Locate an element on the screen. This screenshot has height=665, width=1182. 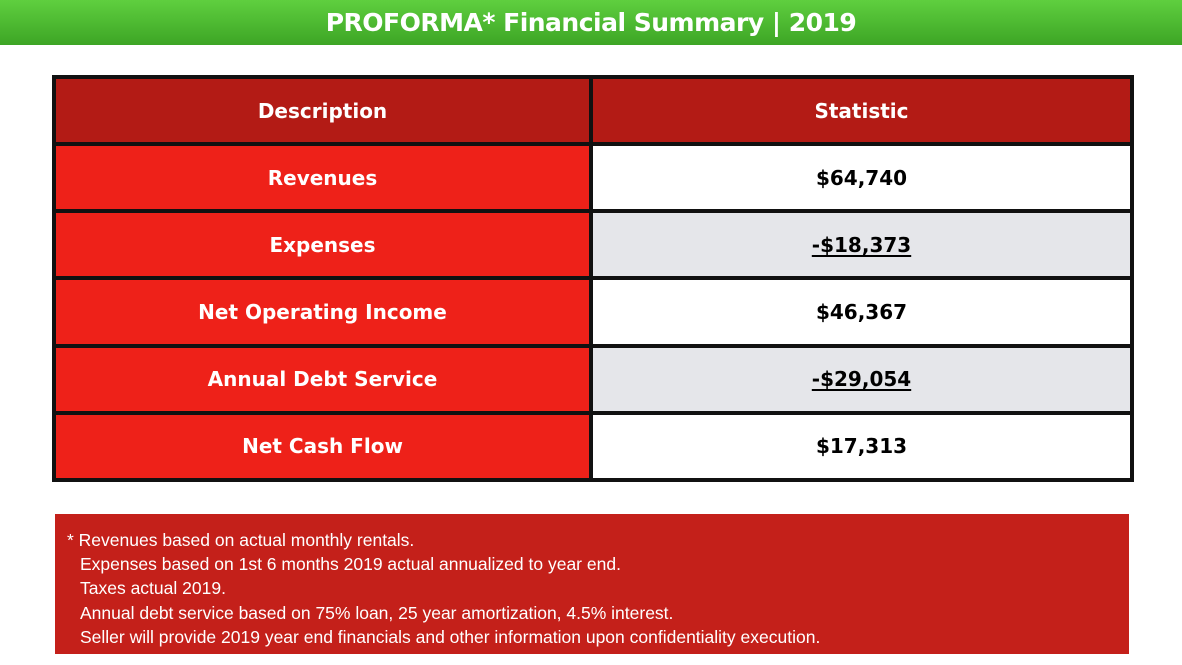
table-row-net-operating-income: Net Operating Income $46,367 is located at coordinates (593, 312).